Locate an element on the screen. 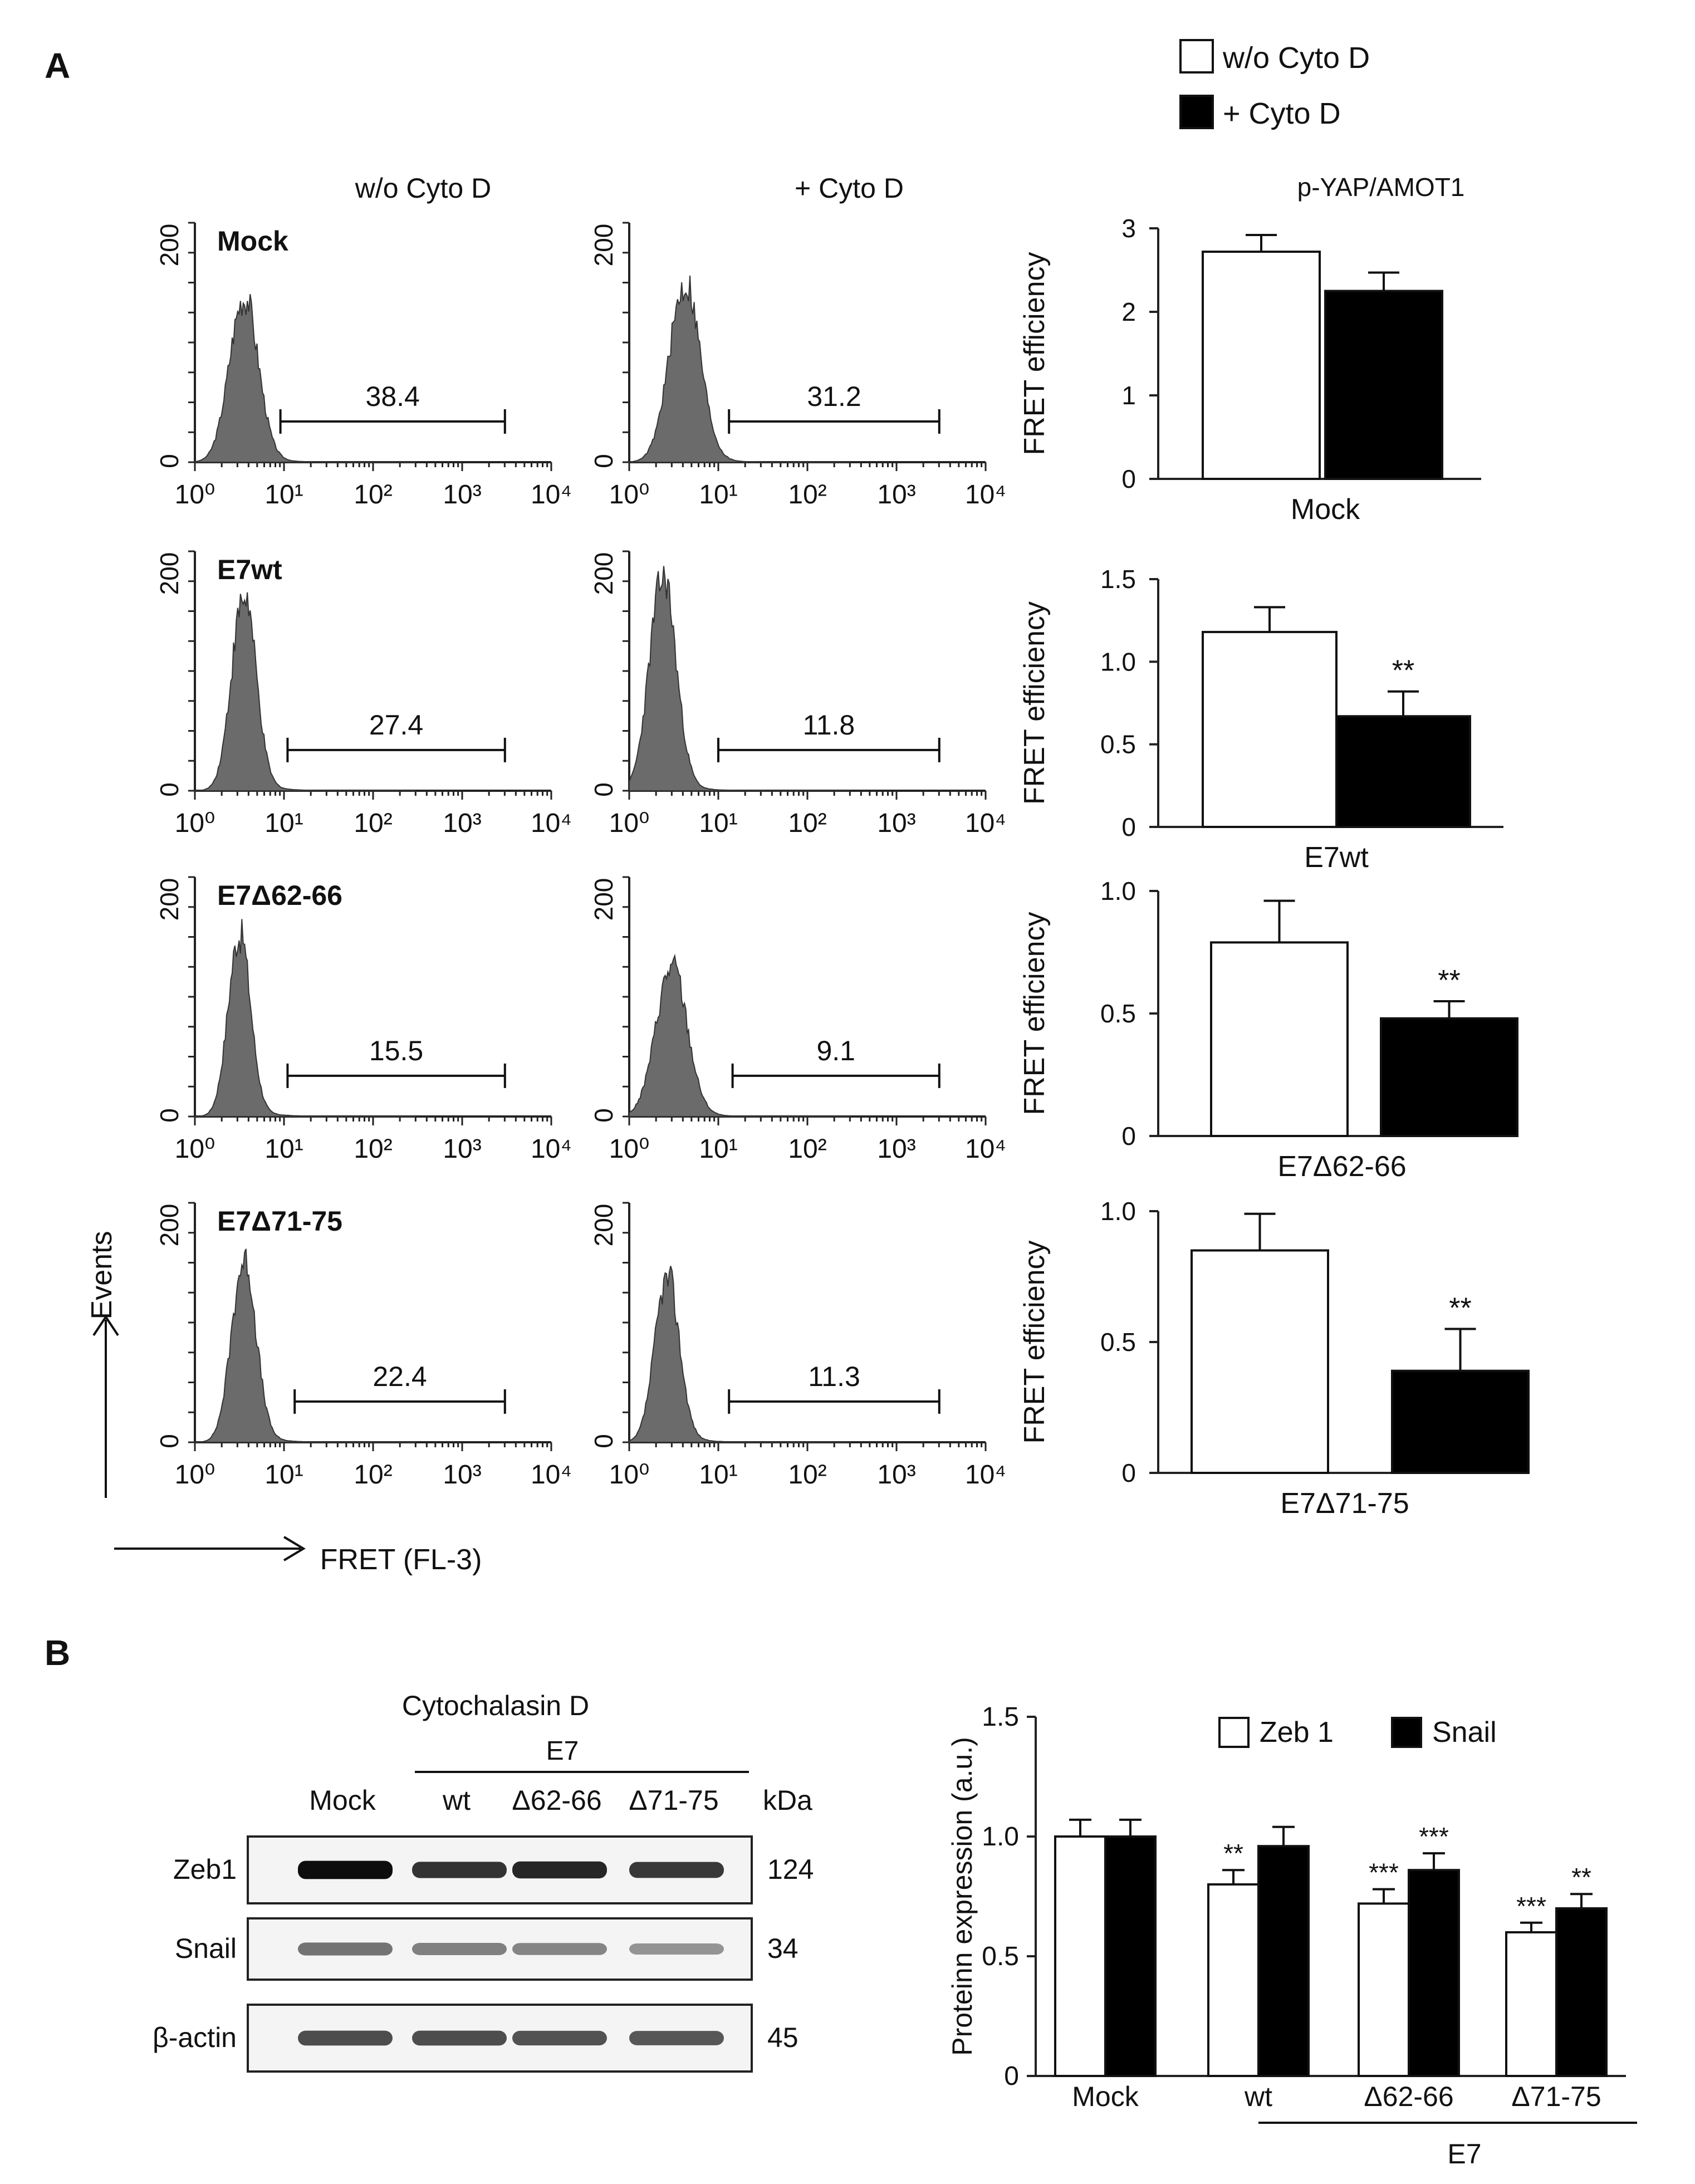 The width and height of the screenshot is (1695, 2184). flow-row-label: E7wt is located at coordinates (249, 570).